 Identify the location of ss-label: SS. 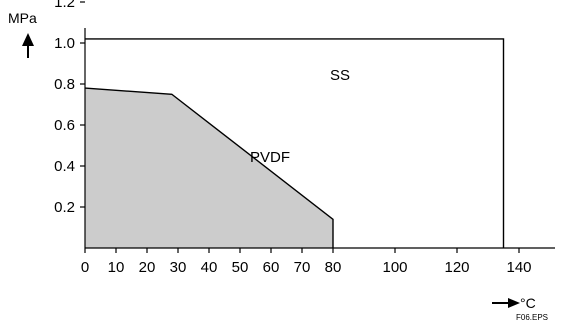
(340, 75).